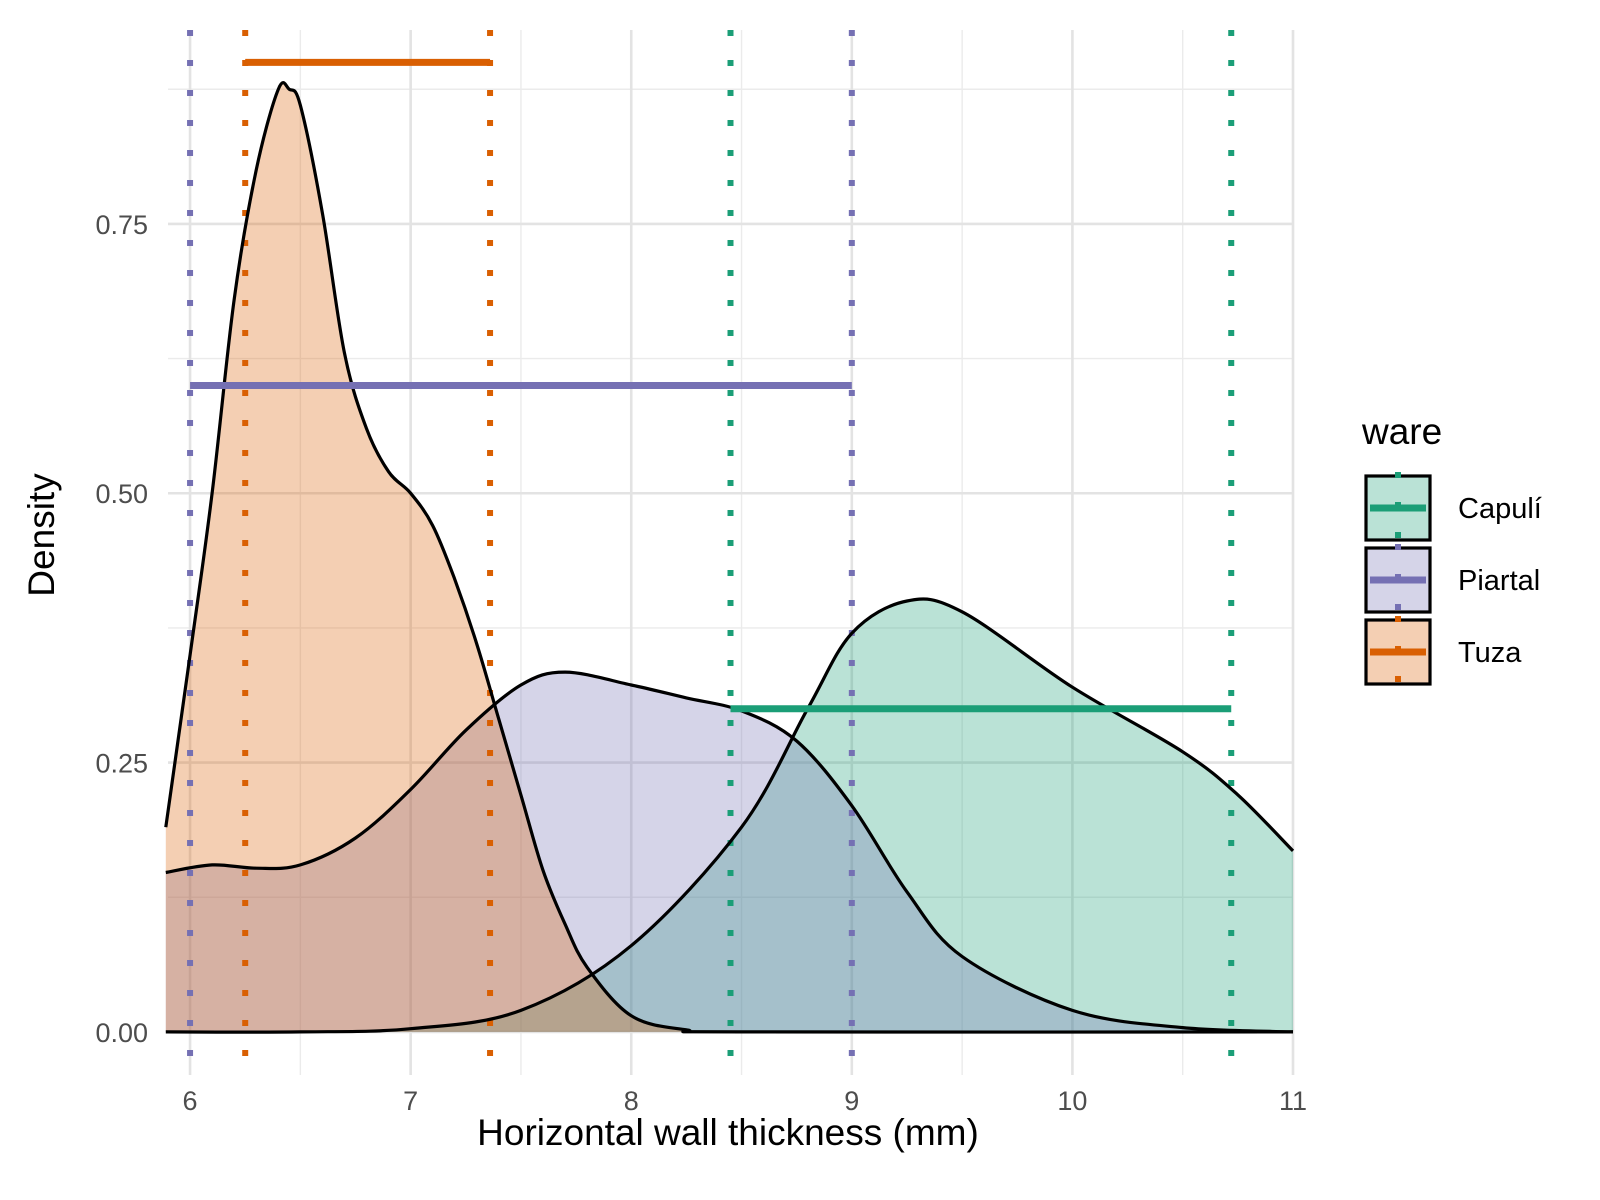  Describe the element at coordinates (121, 225) in the screenshot. I see `y-tick-label: 0.75` at that location.